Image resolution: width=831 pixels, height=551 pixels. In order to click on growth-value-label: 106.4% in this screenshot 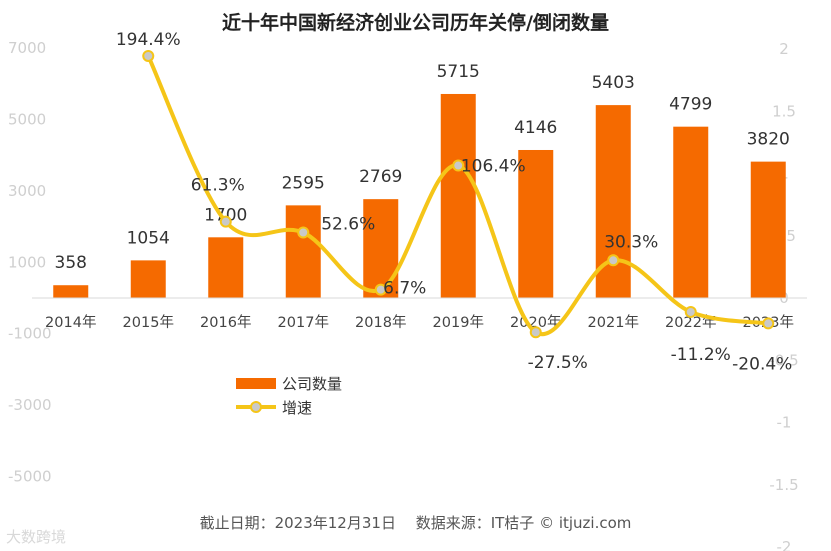, I will do `click(493, 167)`.